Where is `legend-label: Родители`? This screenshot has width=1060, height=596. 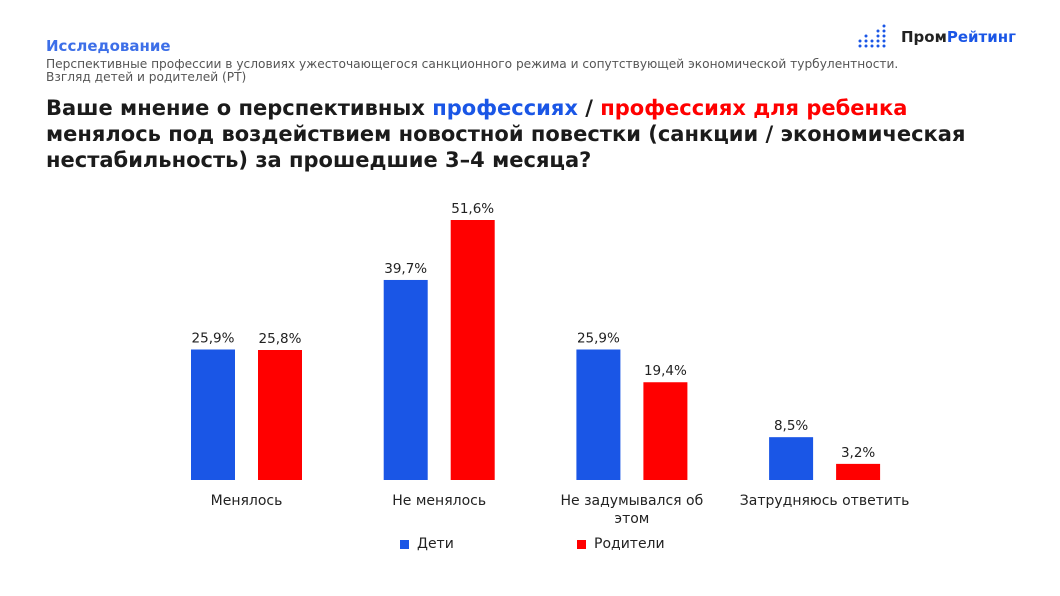 legend-label: Родители is located at coordinates (629, 544).